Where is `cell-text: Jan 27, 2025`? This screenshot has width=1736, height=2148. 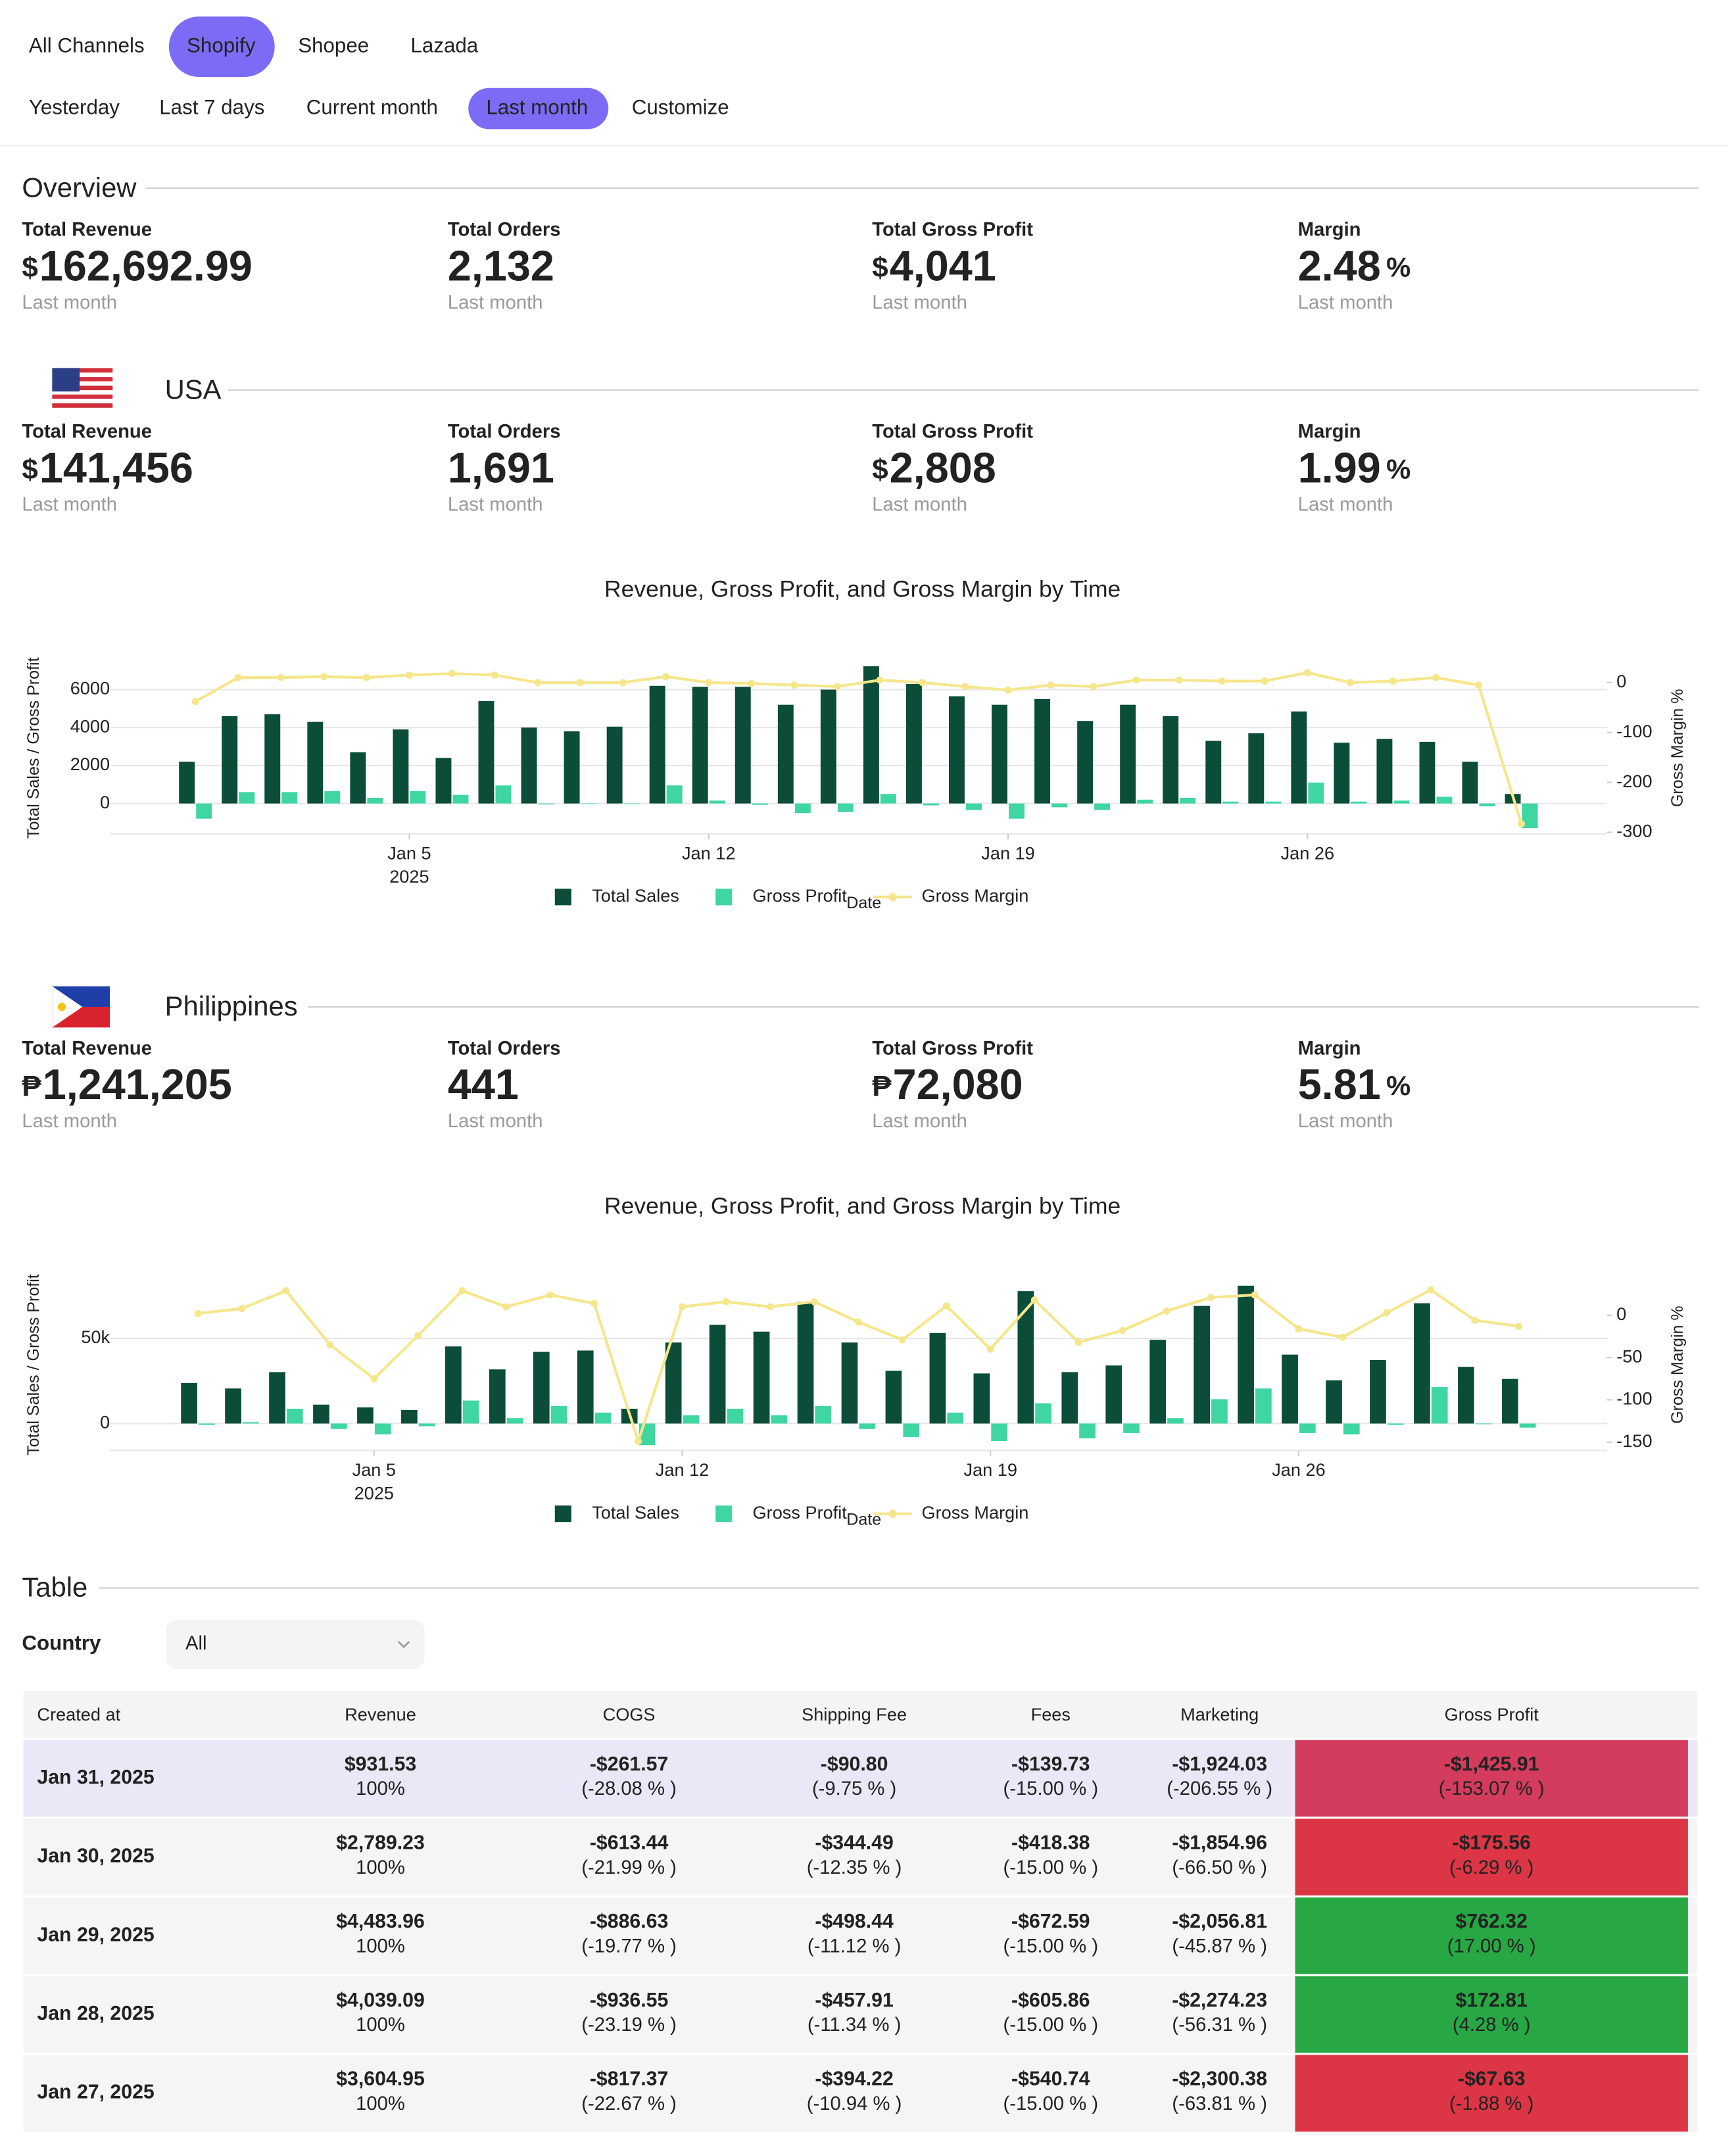
cell-text: Jan 27, 2025 is located at coordinates (95, 2092).